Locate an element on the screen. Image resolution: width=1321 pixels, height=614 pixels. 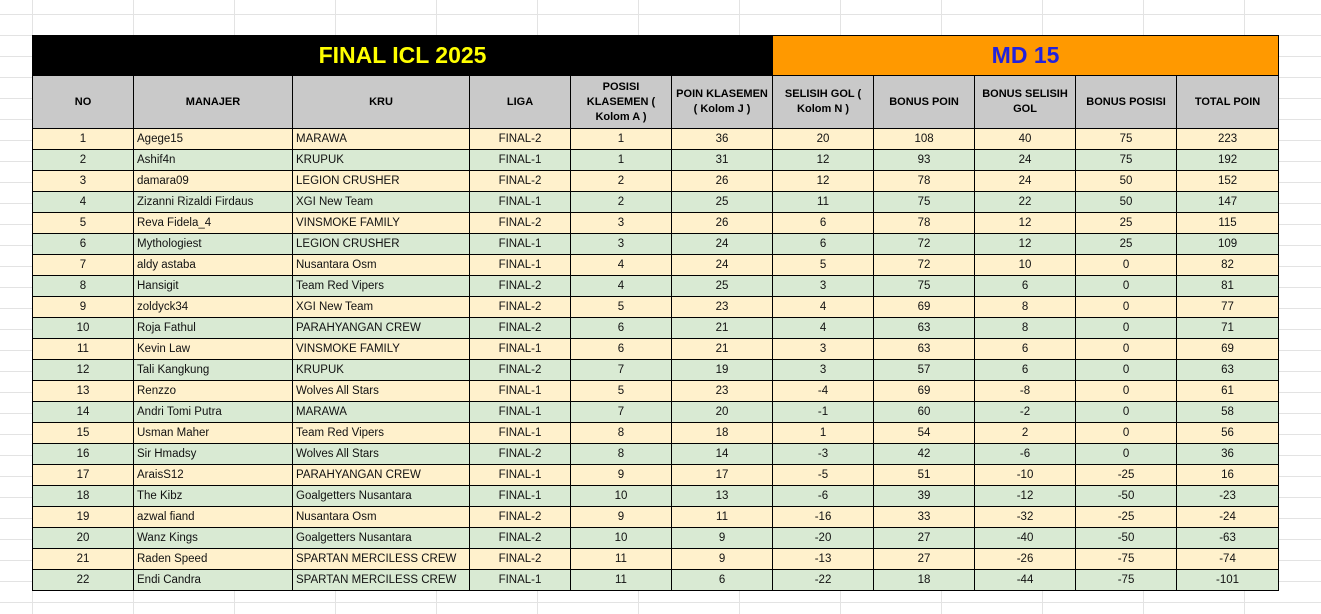
cell-posisi-klasemen: 7 is located at coordinates (621, 370).